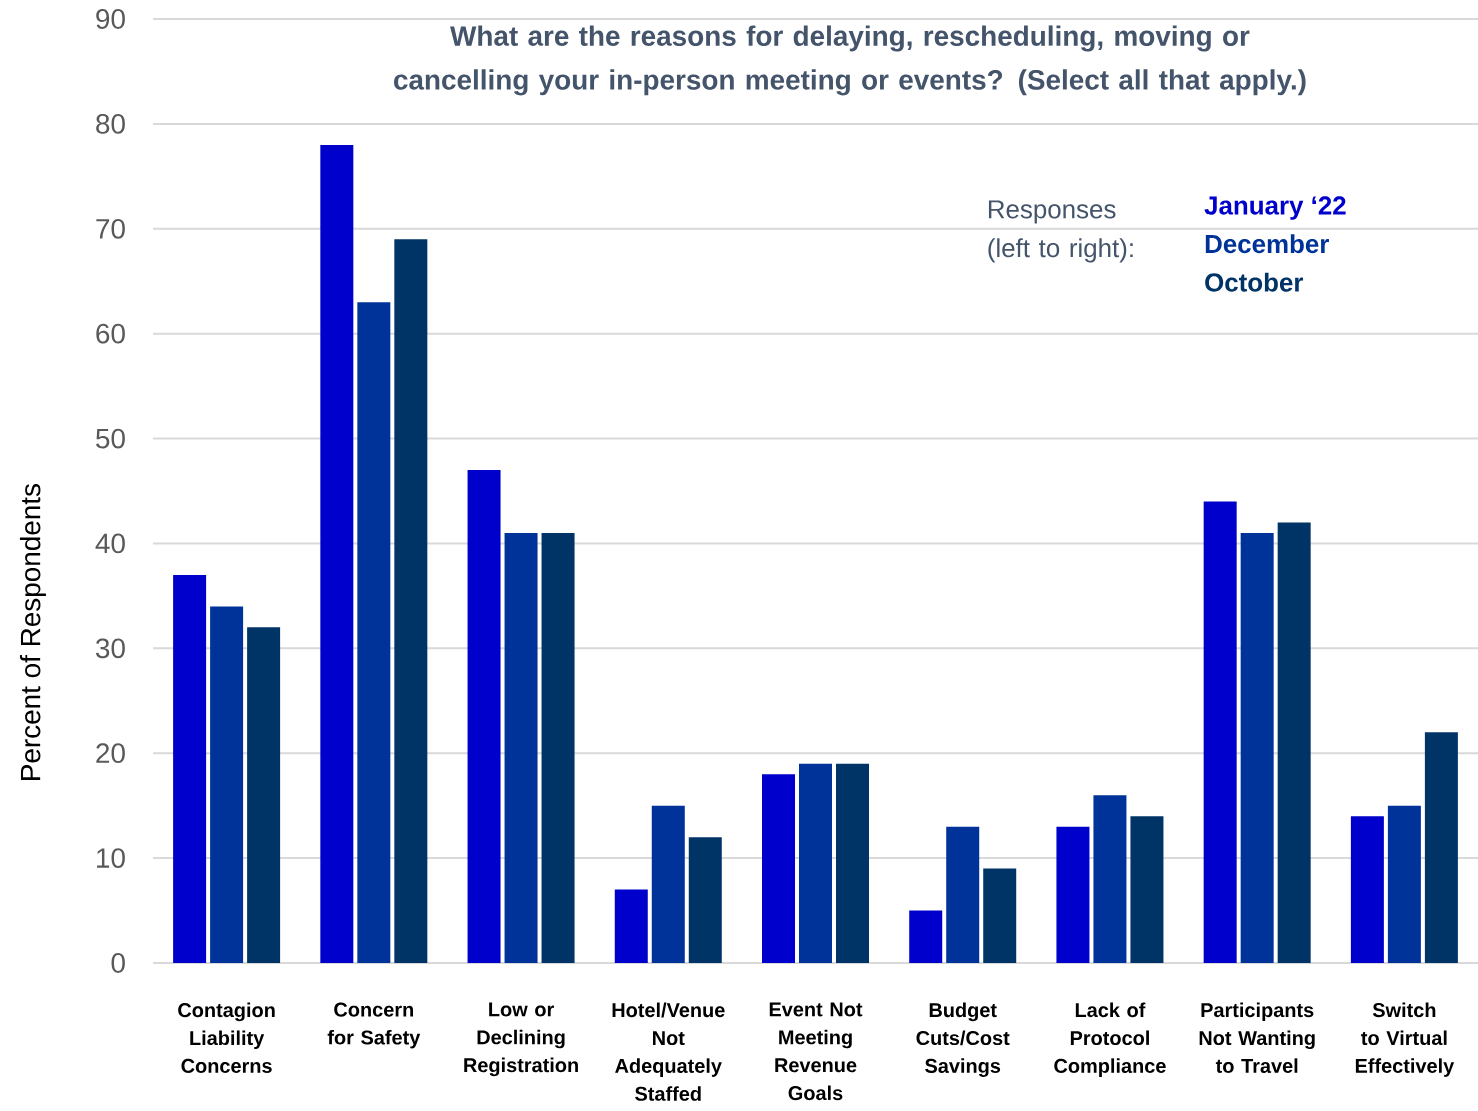 Image resolution: width=1478 pixels, height=1111 pixels. I want to click on x-tick-label: Low or Declining Registration, so click(521, 1039).